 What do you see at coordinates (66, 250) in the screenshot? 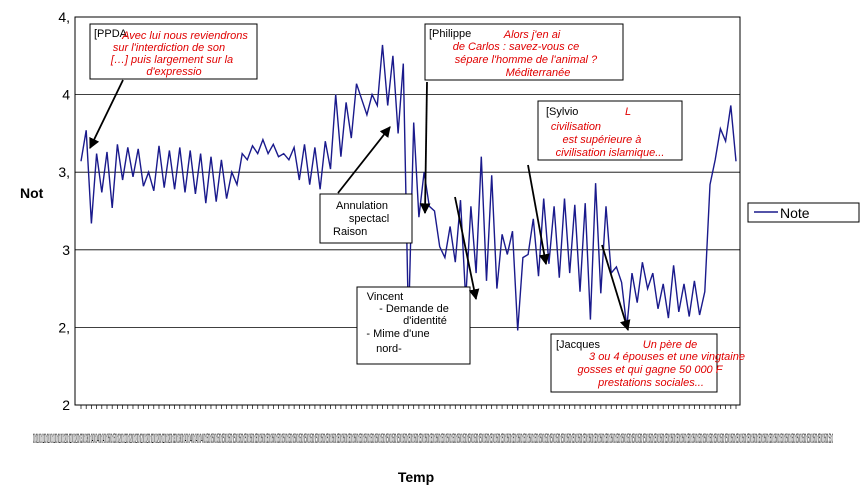
I see `y-tick-label-3: 3` at bounding box center [66, 250].